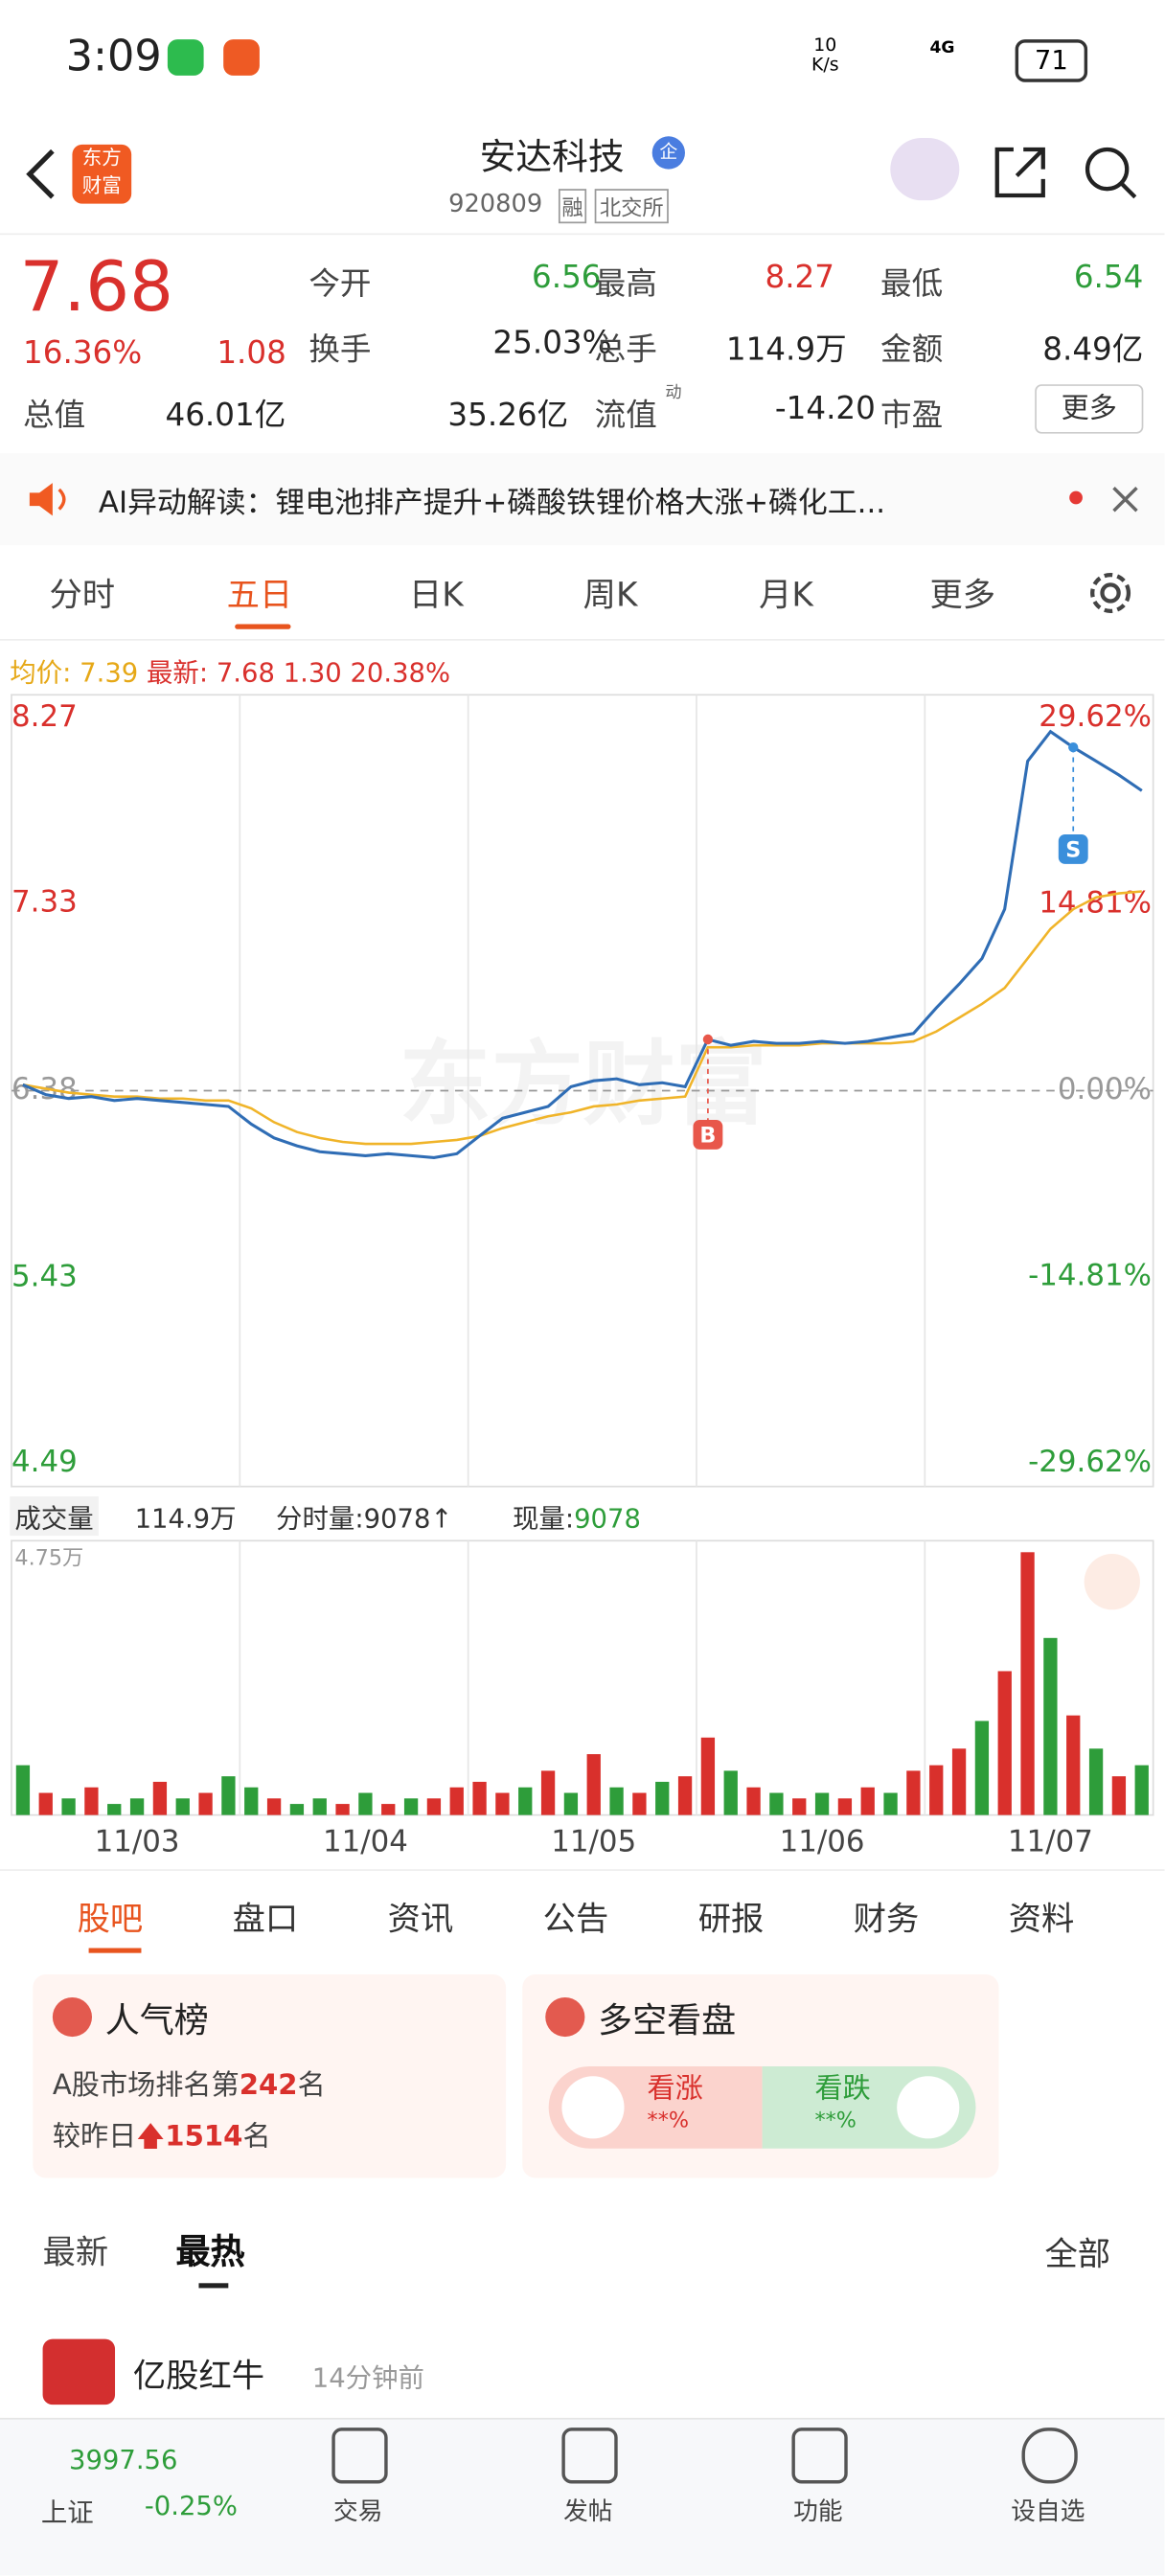 The image size is (1165, 2576). Describe the element at coordinates (364, 1516) in the screenshot. I see `minute-volume: 分时量:9078↑` at that location.